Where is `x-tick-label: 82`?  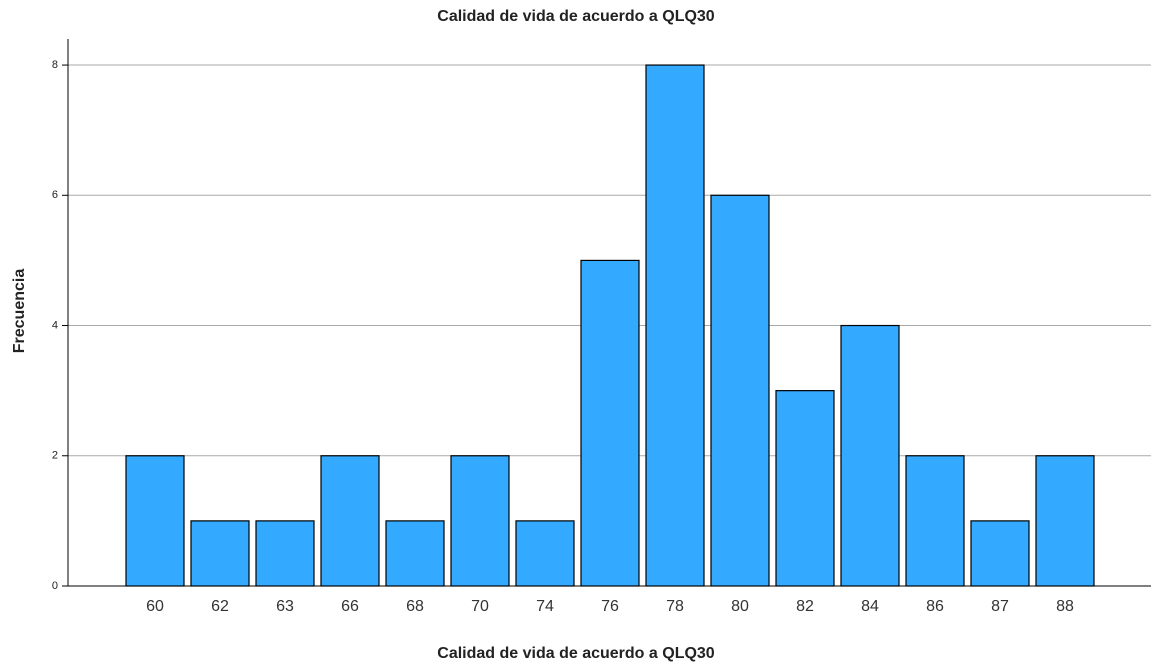 x-tick-label: 82 is located at coordinates (805, 606).